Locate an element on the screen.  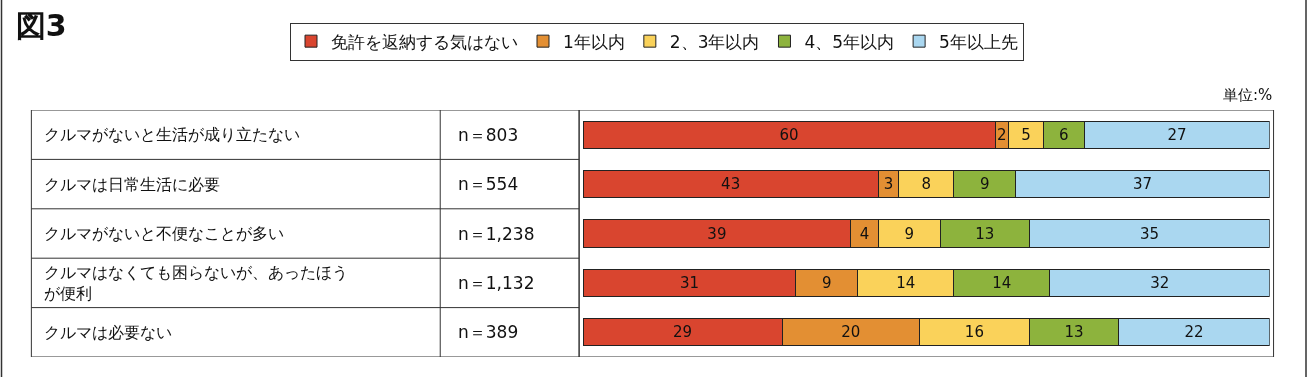
data-label: 37 is located at coordinates (1143, 184).